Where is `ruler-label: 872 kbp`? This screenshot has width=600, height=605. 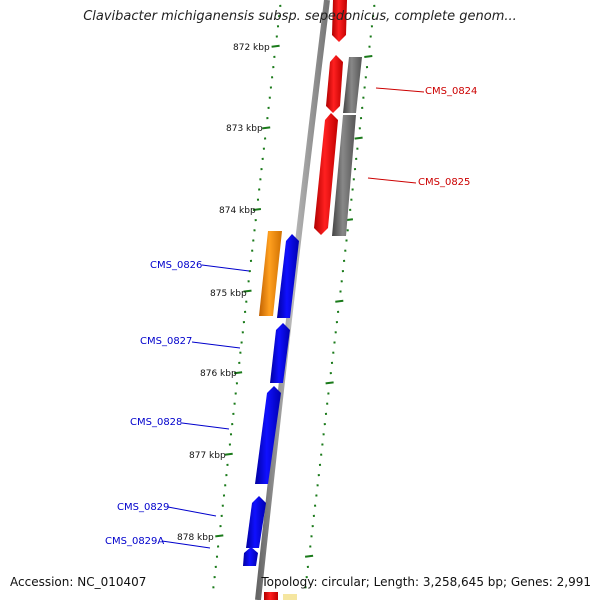 ruler-label: 872 kbp is located at coordinates (251, 48).